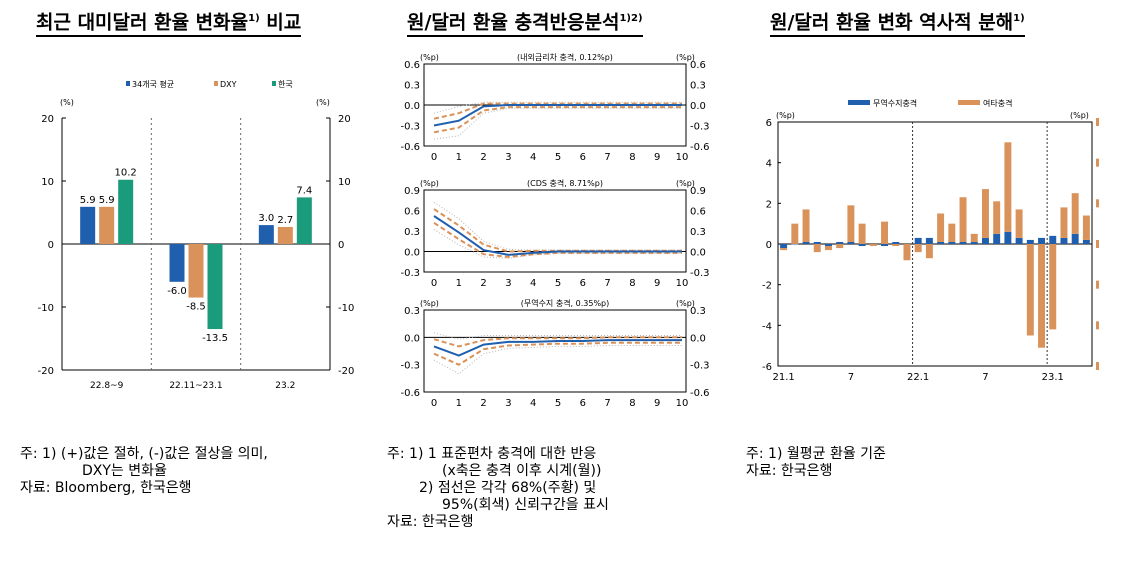  Describe the element at coordinates (266, 218) in the screenshot. I see `data-label: 3.0` at that location.